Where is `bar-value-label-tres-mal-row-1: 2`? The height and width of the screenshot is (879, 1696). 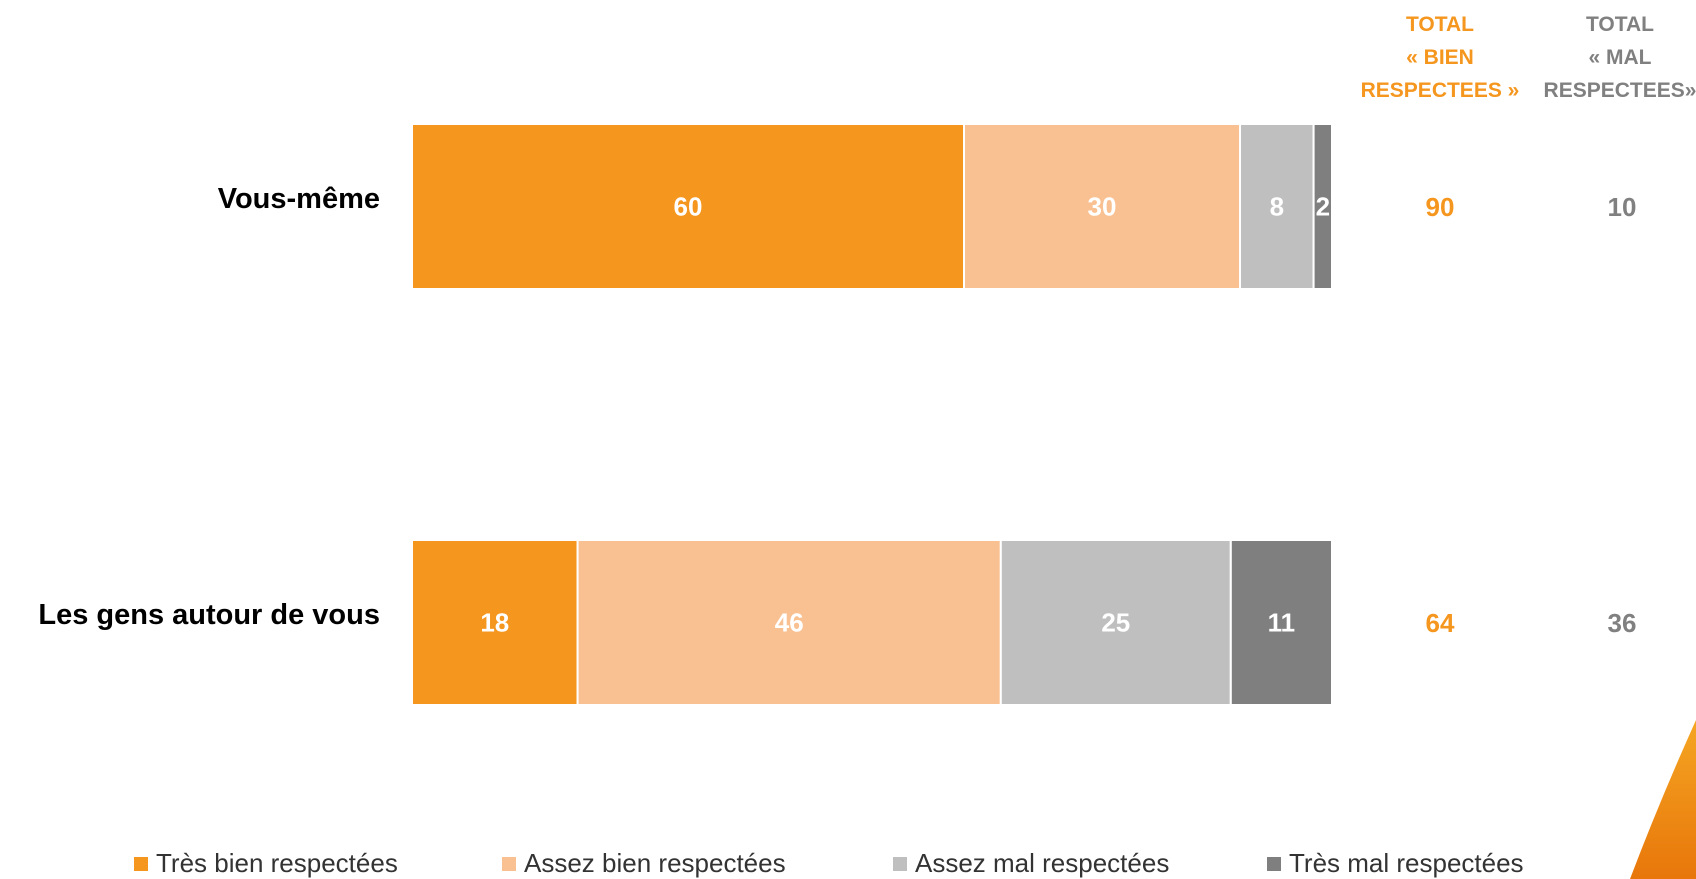 bar-value-label-tres-mal-row-1: 2 is located at coordinates (1323, 207).